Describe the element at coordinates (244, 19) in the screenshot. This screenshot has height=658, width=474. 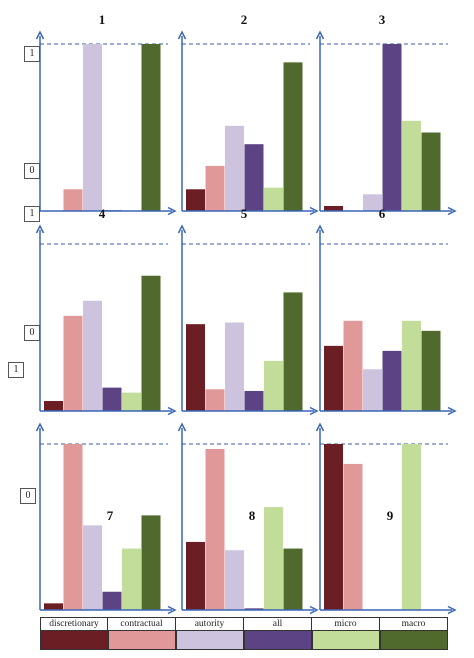
I see `panel-title: 2` at that location.